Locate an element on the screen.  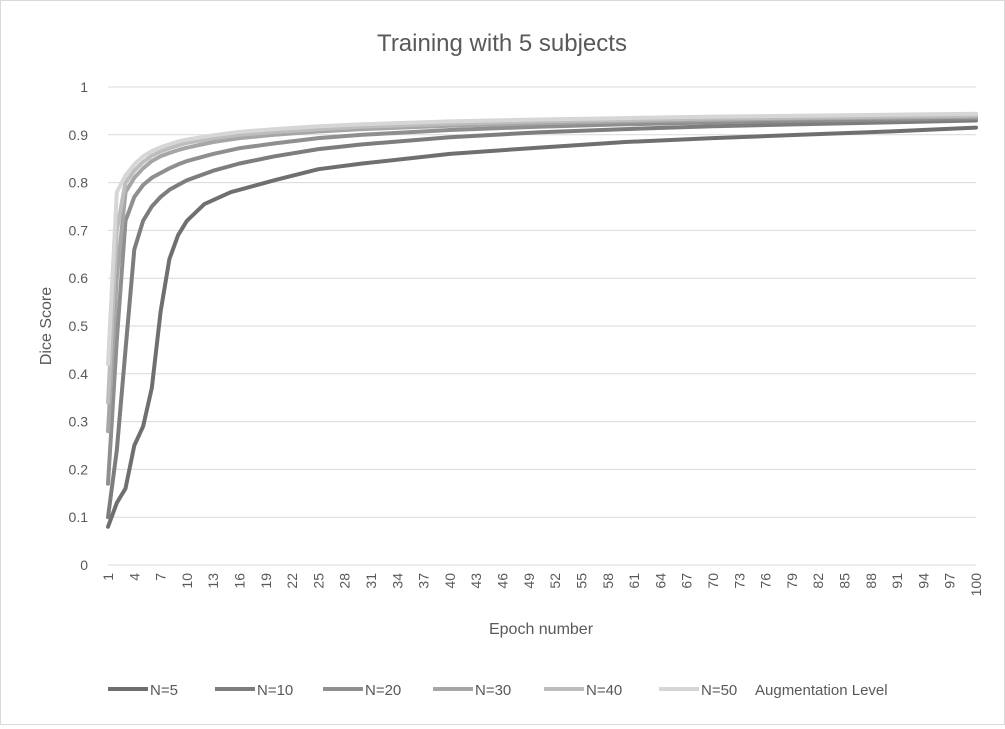
x-tick-label: 40 is located at coordinates (450, 581).